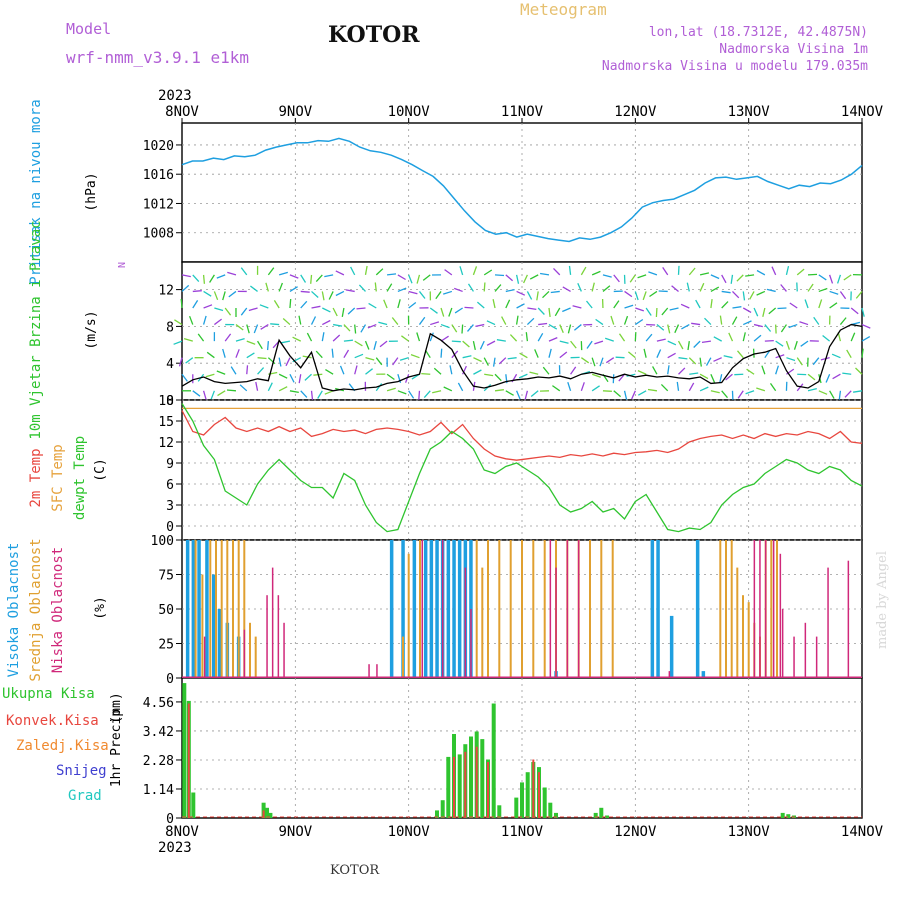 The width and height of the screenshot is (900, 900). What do you see at coordinates (522, 435) in the screenshot?
I see `temp2m-line` at bounding box center [522, 435].